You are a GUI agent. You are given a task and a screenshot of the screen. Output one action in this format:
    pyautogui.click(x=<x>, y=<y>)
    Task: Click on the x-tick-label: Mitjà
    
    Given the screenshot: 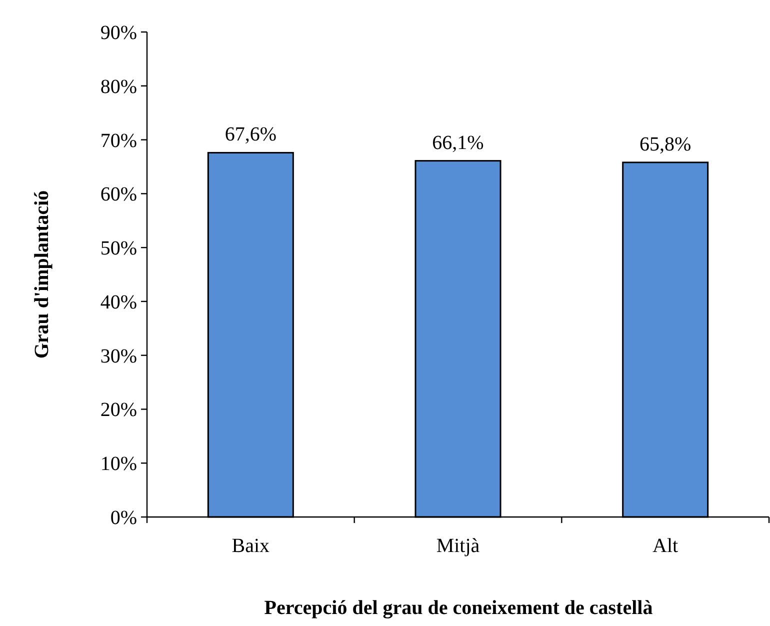 What is the action you would take?
    pyautogui.click(x=458, y=546)
    